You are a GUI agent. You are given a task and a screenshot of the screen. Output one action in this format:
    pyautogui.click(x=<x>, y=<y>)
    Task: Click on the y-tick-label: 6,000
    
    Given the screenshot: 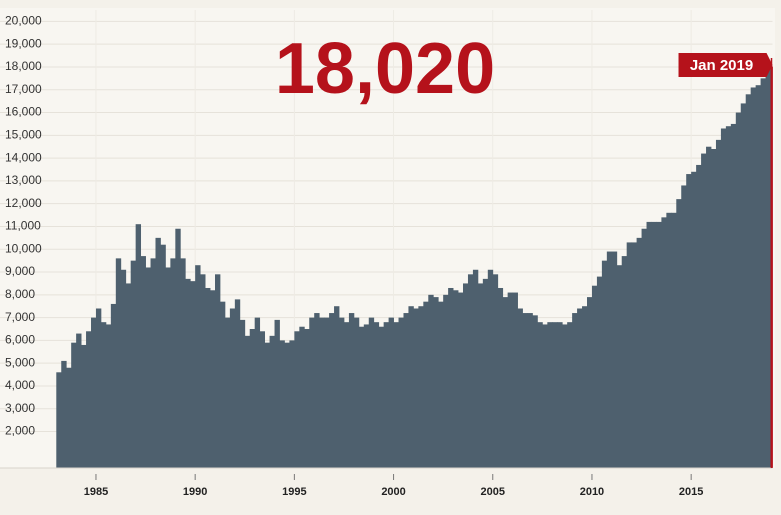 What is the action you would take?
    pyautogui.click(x=20, y=340)
    